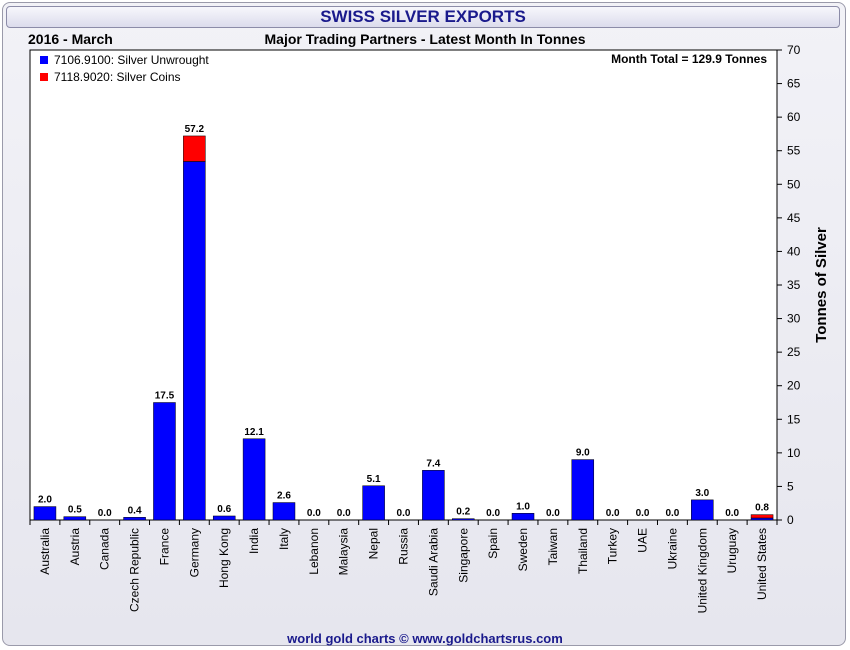  I want to click on x-tick-label: United States, so click(762, 564).